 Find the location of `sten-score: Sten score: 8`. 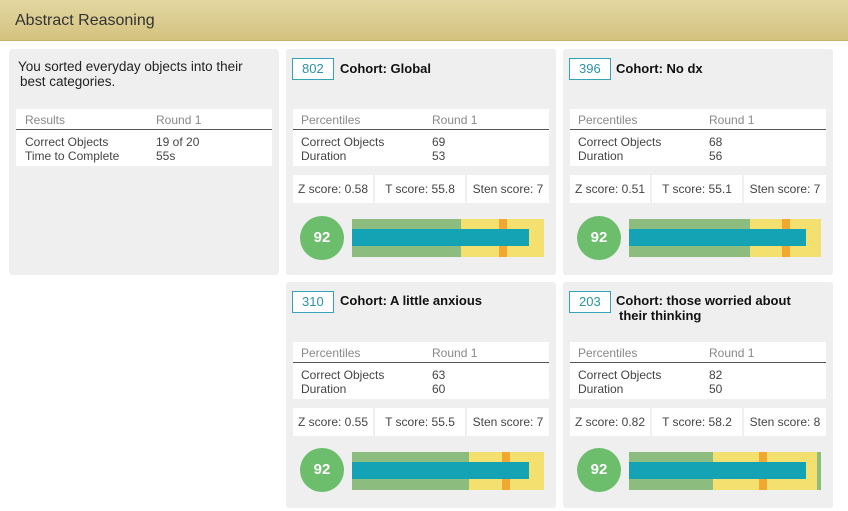

sten-score: Sten score: 8 is located at coordinates (785, 422).